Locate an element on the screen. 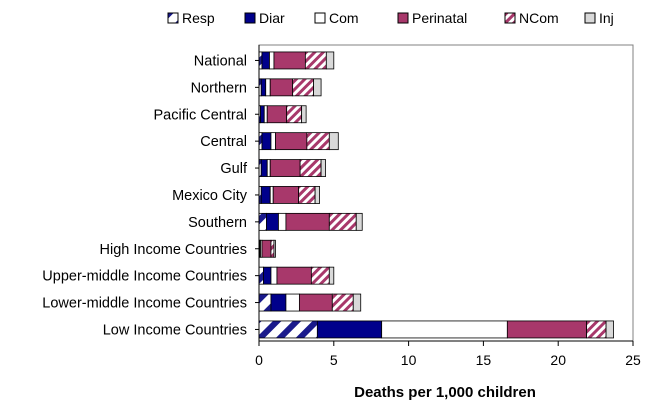 The height and width of the screenshot is (403, 649). bar-segment-ncom-low-income-countries is located at coordinates (596, 329).